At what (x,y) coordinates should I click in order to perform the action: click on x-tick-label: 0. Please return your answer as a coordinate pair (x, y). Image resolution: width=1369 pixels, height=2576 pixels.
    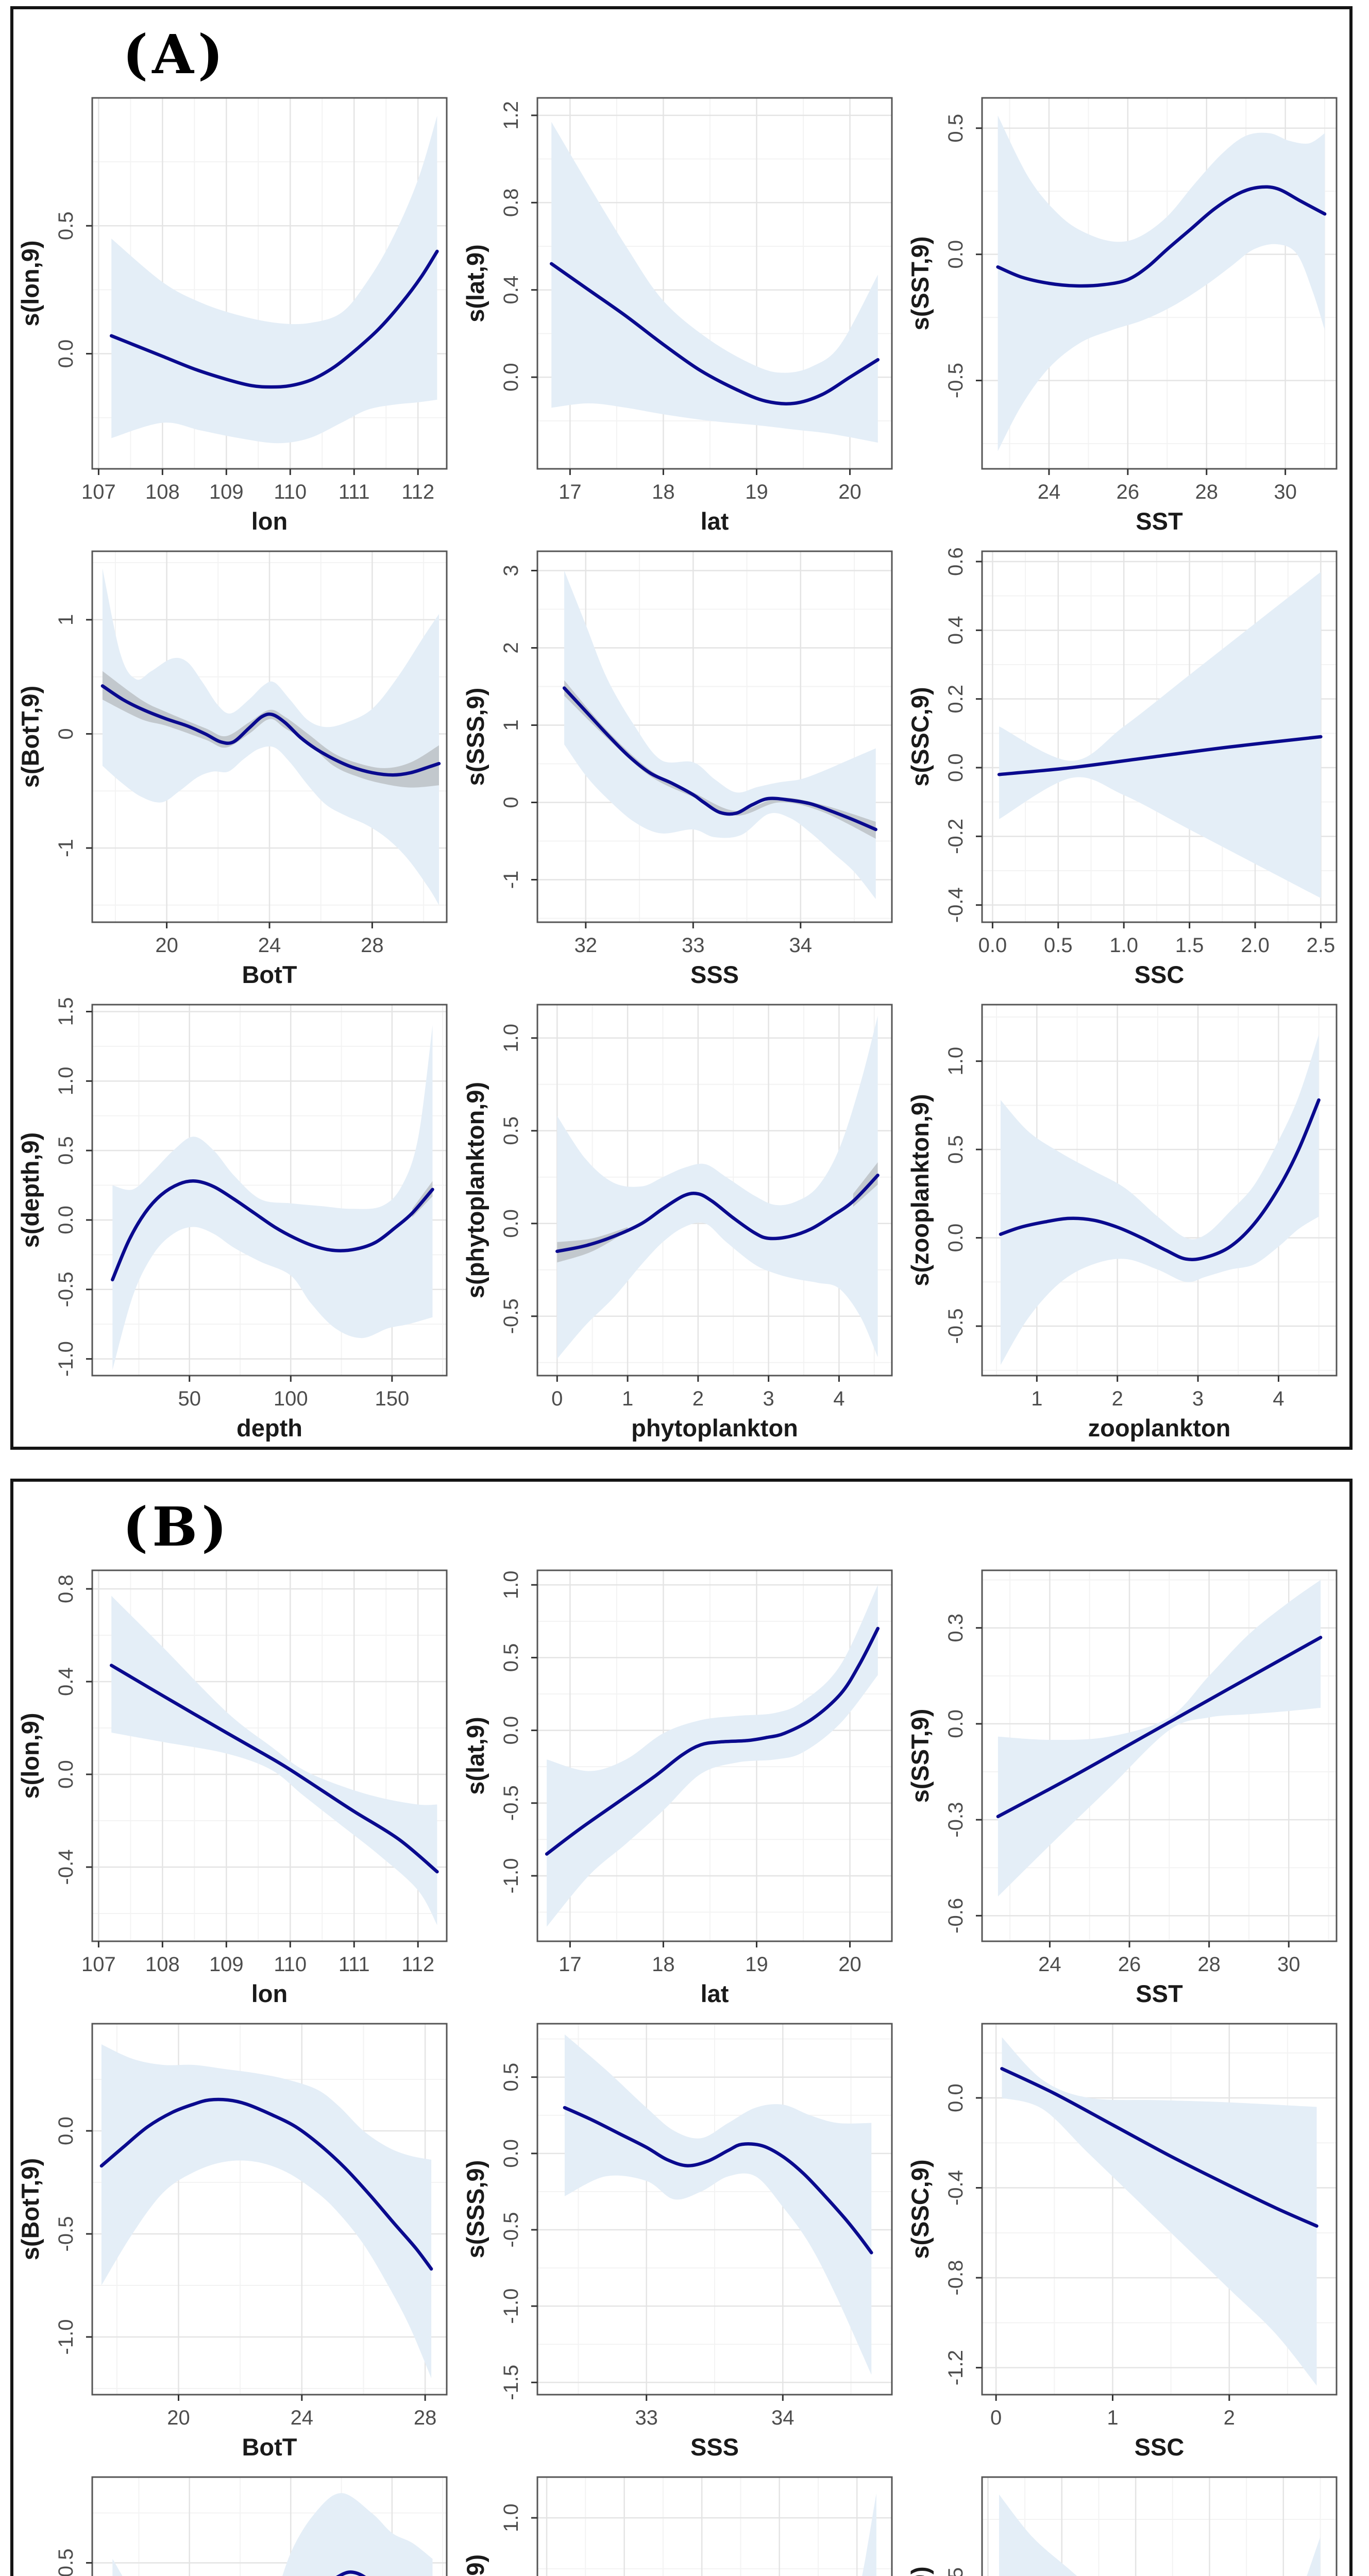
    Looking at the image, I should click on (996, 2417).